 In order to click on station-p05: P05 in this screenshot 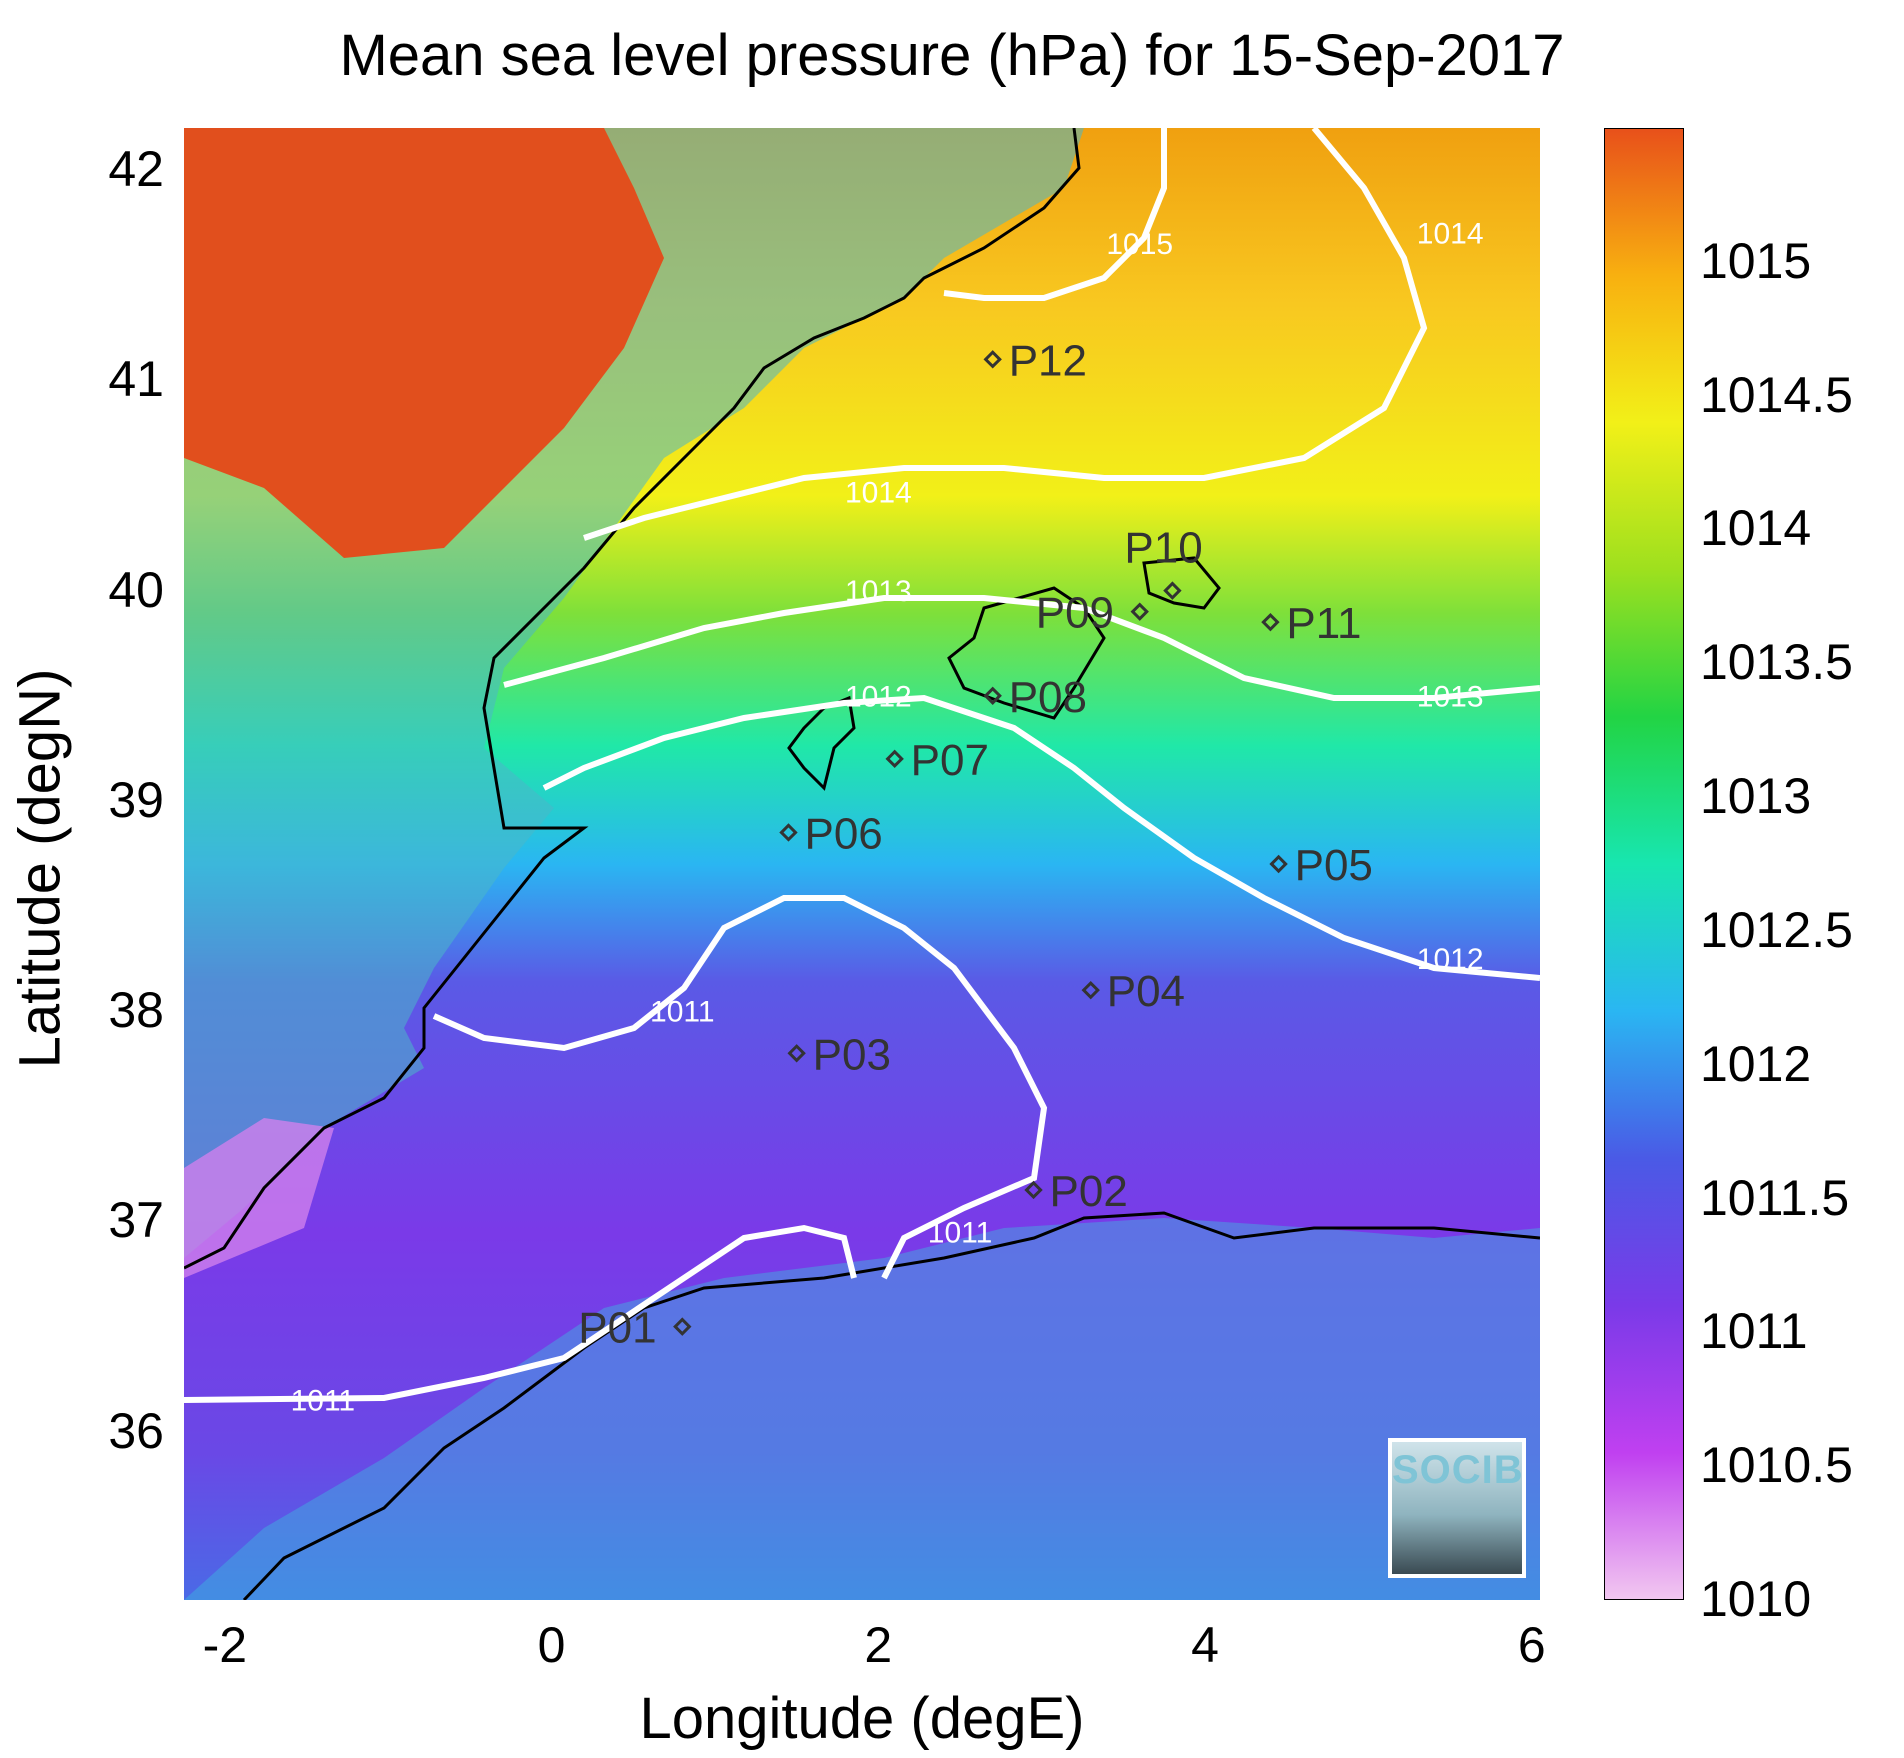, I will do `click(1321, 865)`.